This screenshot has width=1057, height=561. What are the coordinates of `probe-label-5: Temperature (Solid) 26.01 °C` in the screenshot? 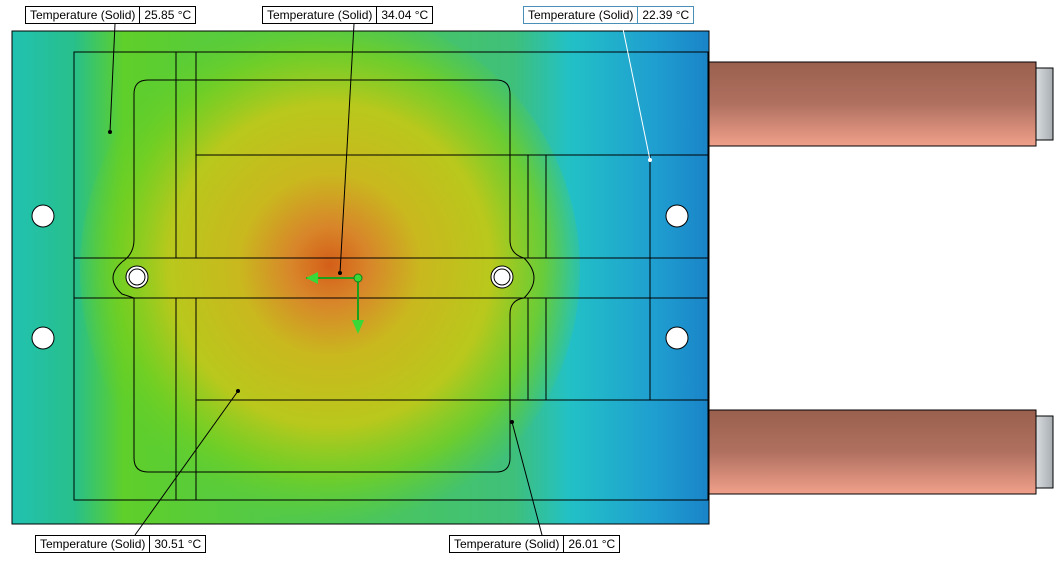 It's located at (535, 544).